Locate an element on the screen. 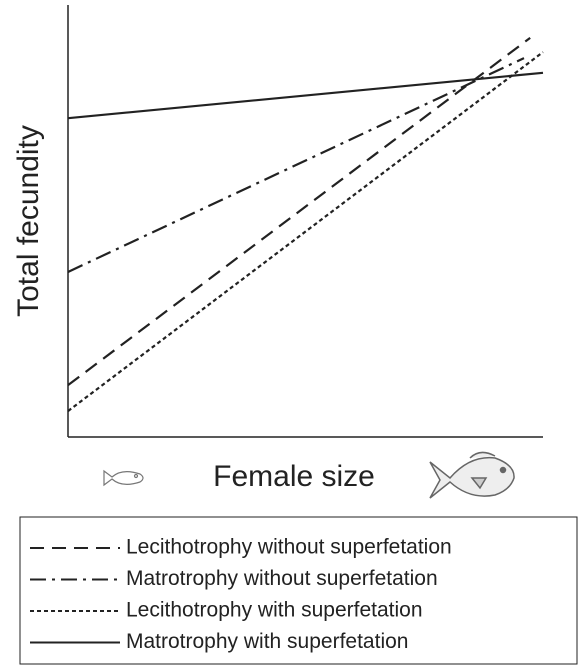  legend-label: Matrotrophy without superfetation is located at coordinates (282, 578).